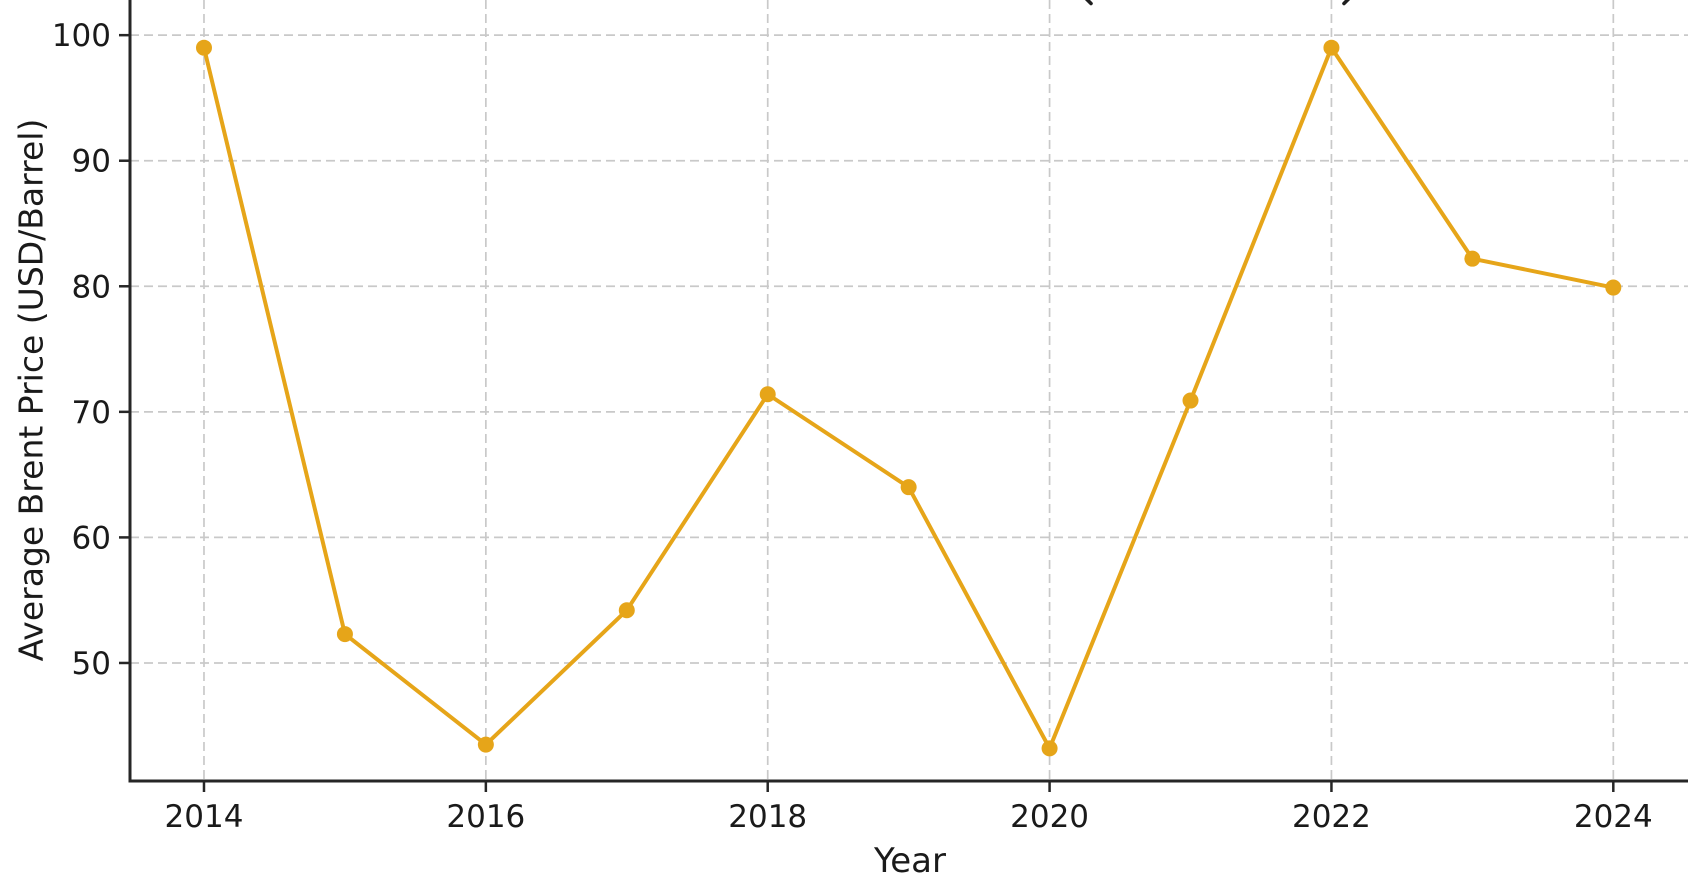 This screenshot has width=1704, height=882. I want to click on cropped-title-close-paren-fragment, so click(1346, 3).